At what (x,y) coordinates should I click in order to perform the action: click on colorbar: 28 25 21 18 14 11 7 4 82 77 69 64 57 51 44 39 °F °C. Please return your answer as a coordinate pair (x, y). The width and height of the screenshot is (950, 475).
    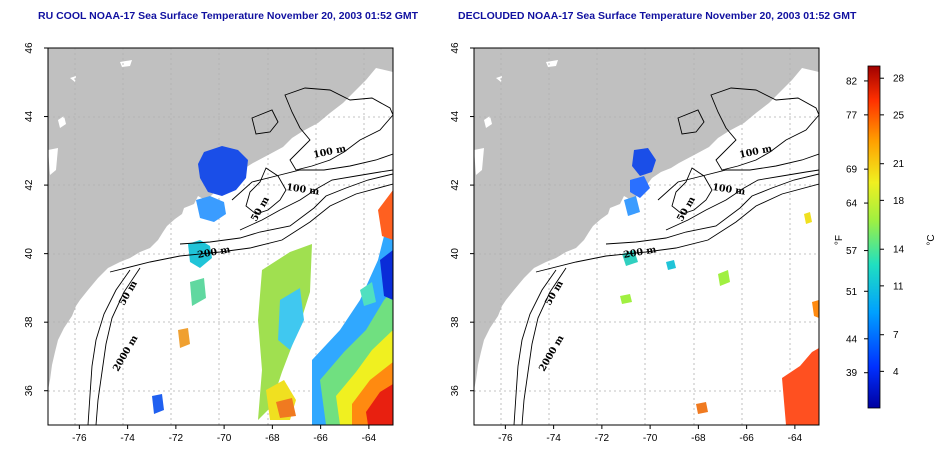
    Looking at the image, I should click on (885, 237).